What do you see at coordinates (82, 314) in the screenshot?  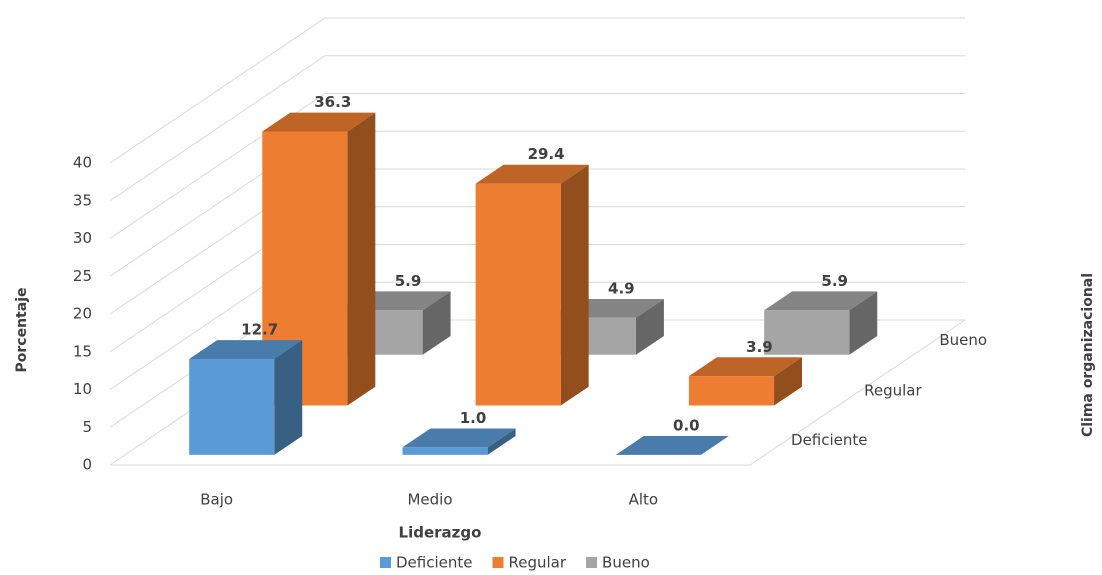 I see `y-tick-label: 20` at bounding box center [82, 314].